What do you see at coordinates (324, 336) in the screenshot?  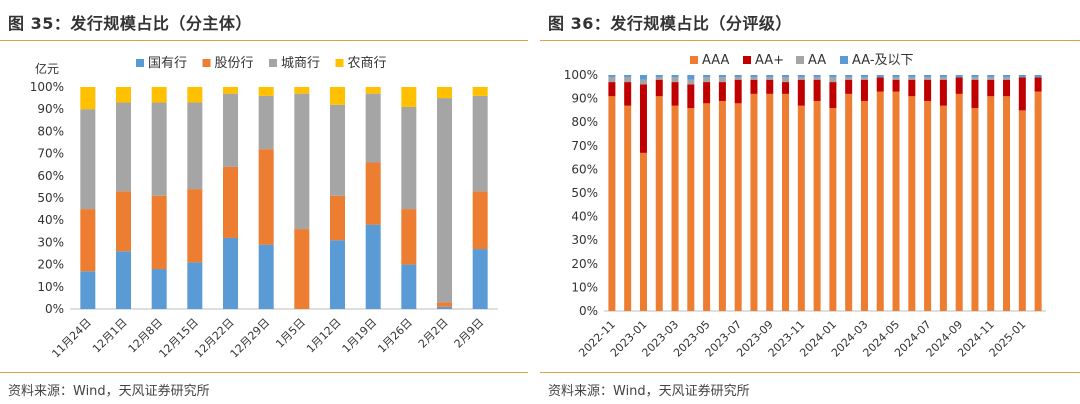 I see `x-tick-label: 1月12日` at bounding box center [324, 336].